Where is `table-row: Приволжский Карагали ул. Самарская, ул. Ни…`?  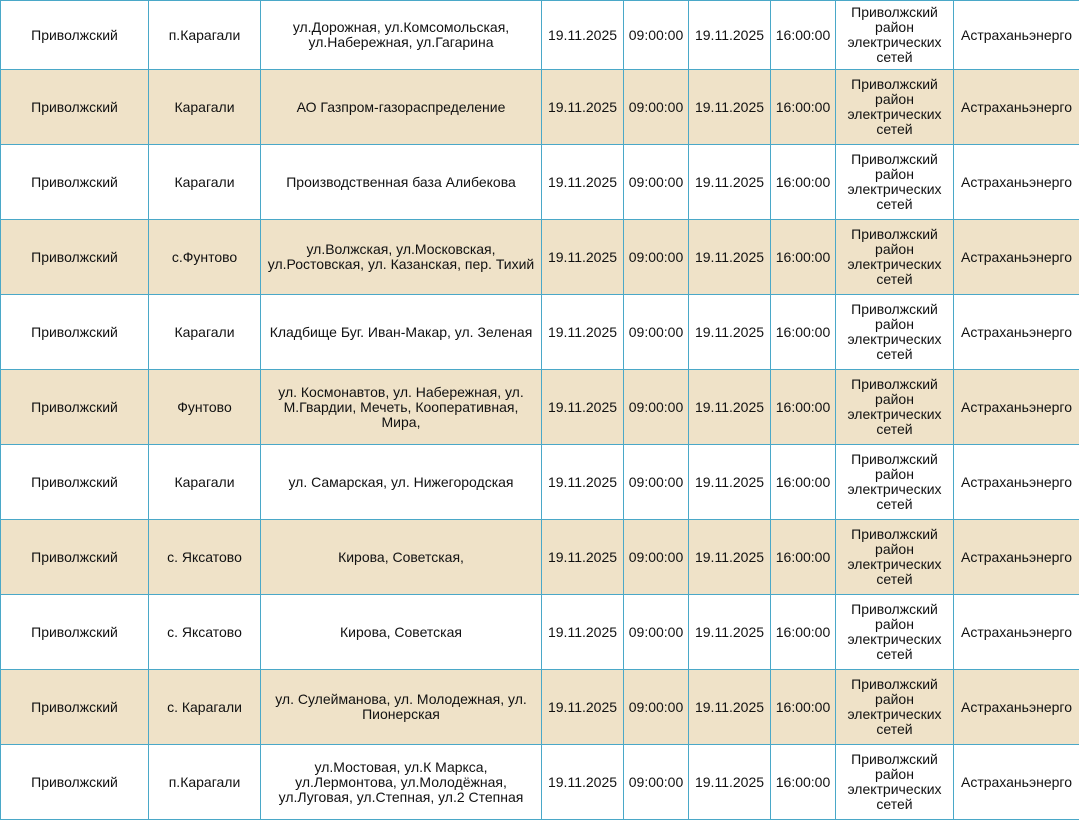
table-row: Приволжский Карагали ул. Самарская, ул. Ни… is located at coordinates (539, 482).